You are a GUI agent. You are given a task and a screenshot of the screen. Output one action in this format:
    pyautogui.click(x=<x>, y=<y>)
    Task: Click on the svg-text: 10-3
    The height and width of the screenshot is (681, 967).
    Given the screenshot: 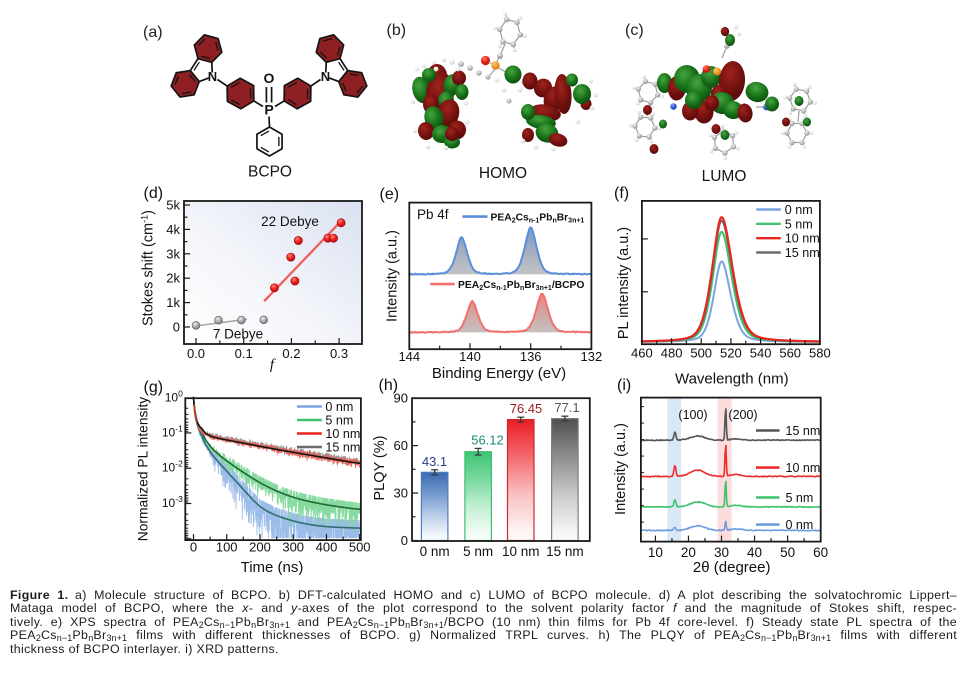 What is the action you would take?
    pyautogui.click(x=172, y=502)
    